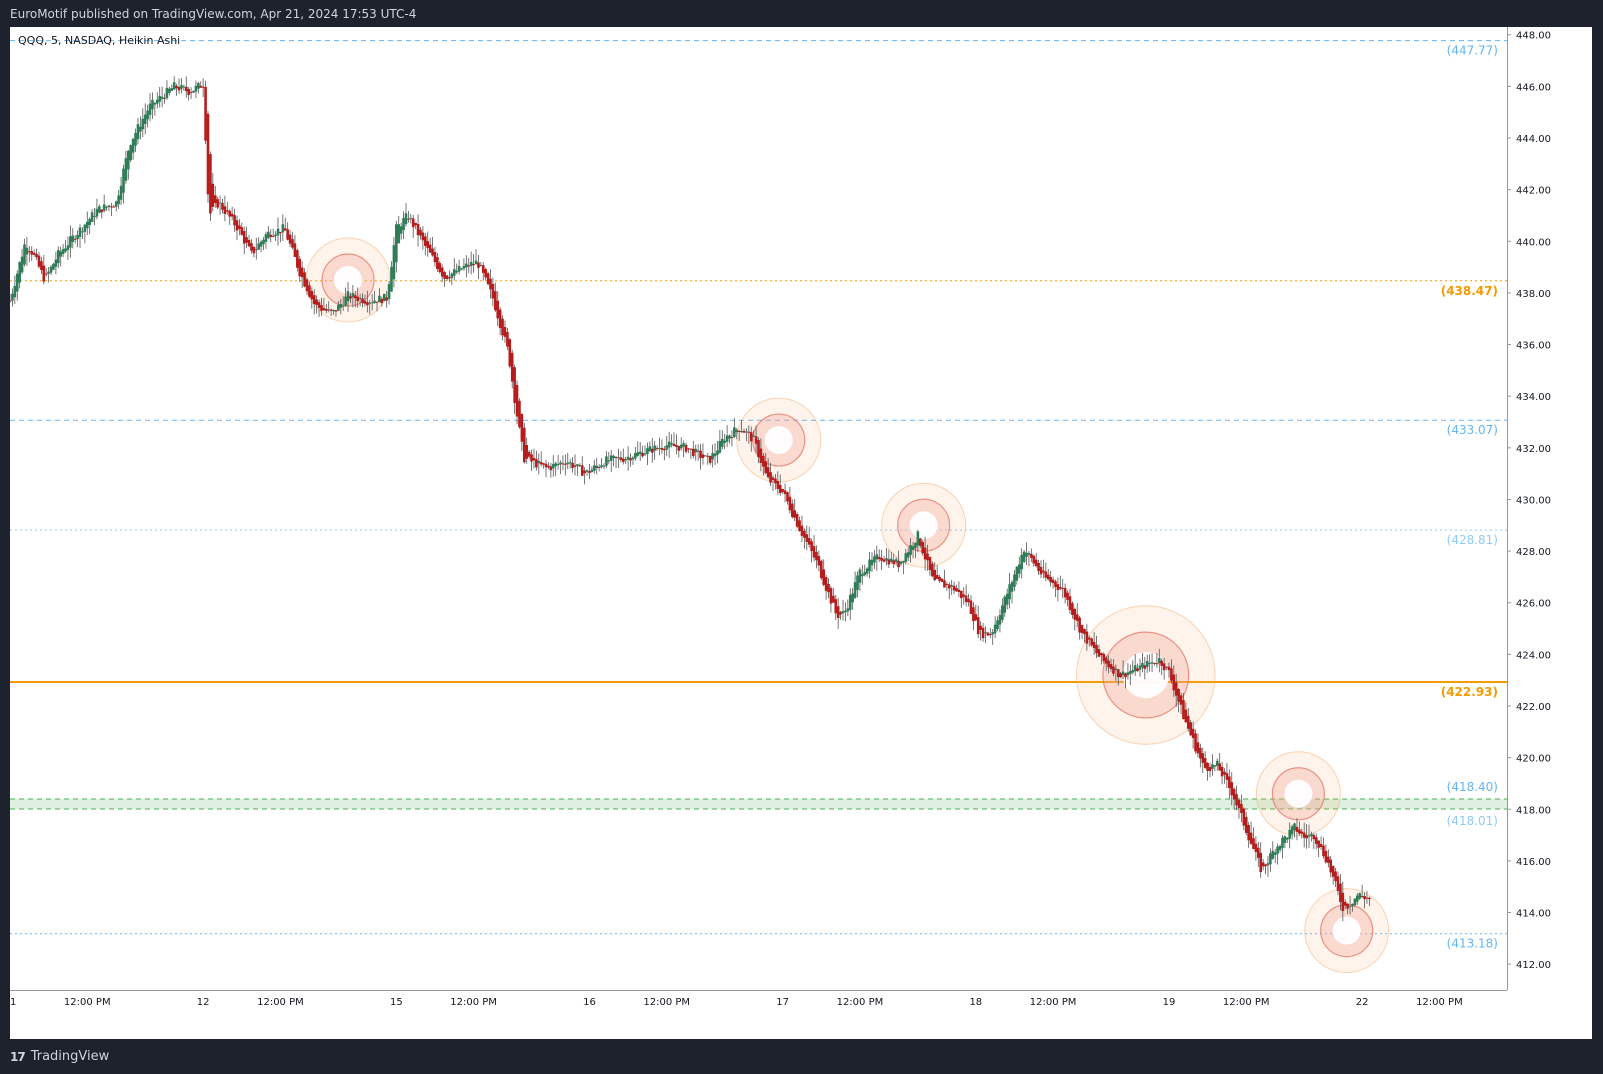 The height and width of the screenshot is (1074, 1603). Describe the element at coordinates (1533, 604) in the screenshot. I see `price-axis-tick-label: 426.00` at that location.